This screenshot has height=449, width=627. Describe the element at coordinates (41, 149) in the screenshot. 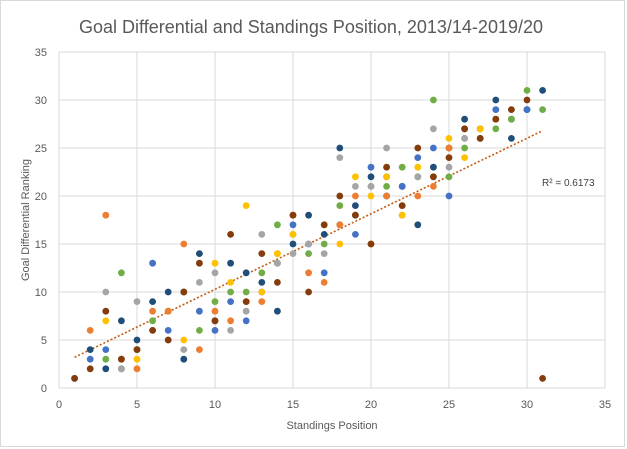

I see `y-tick-label: 25` at that location.